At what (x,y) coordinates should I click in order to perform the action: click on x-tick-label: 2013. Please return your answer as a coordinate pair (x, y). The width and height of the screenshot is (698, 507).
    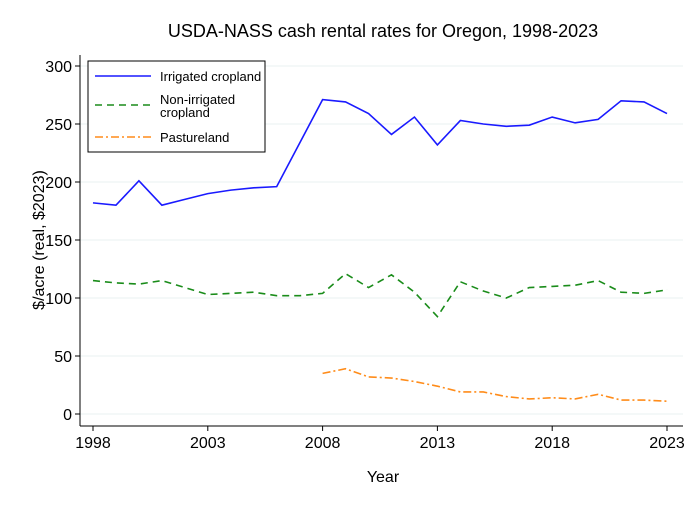
    Looking at the image, I should click on (438, 443).